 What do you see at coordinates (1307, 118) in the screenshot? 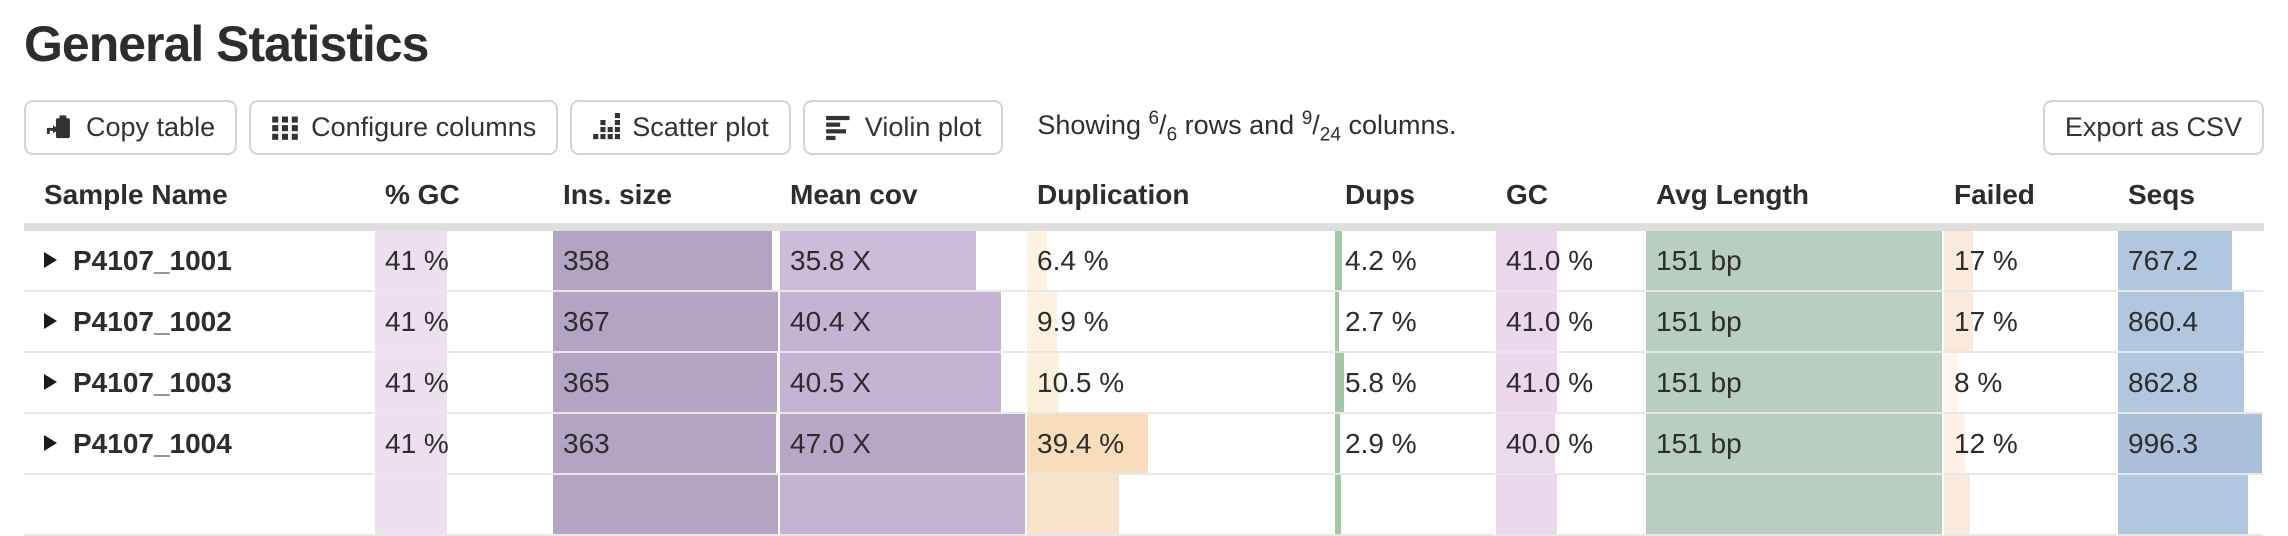
I see `cols-shown: 9` at bounding box center [1307, 118].